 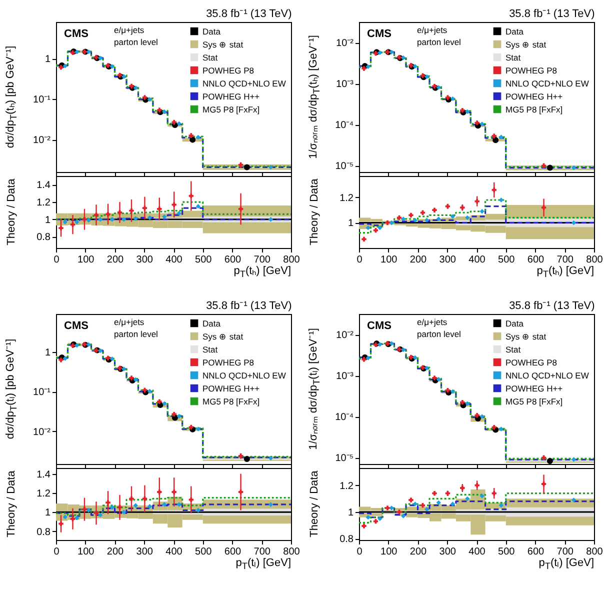 What do you see at coordinates (263, 564) in the screenshot?
I see `x-axis-title: p$_{T}$(tₗ) [GeV]` at bounding box center [263, 564].